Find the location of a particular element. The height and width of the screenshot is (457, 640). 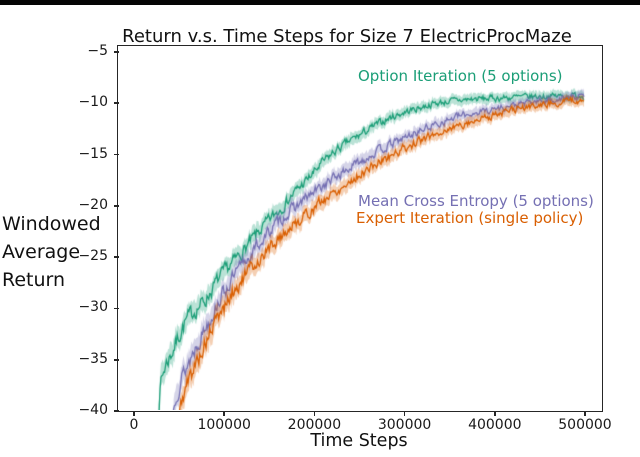

figure-top-border is located at coordinates (320, 2).